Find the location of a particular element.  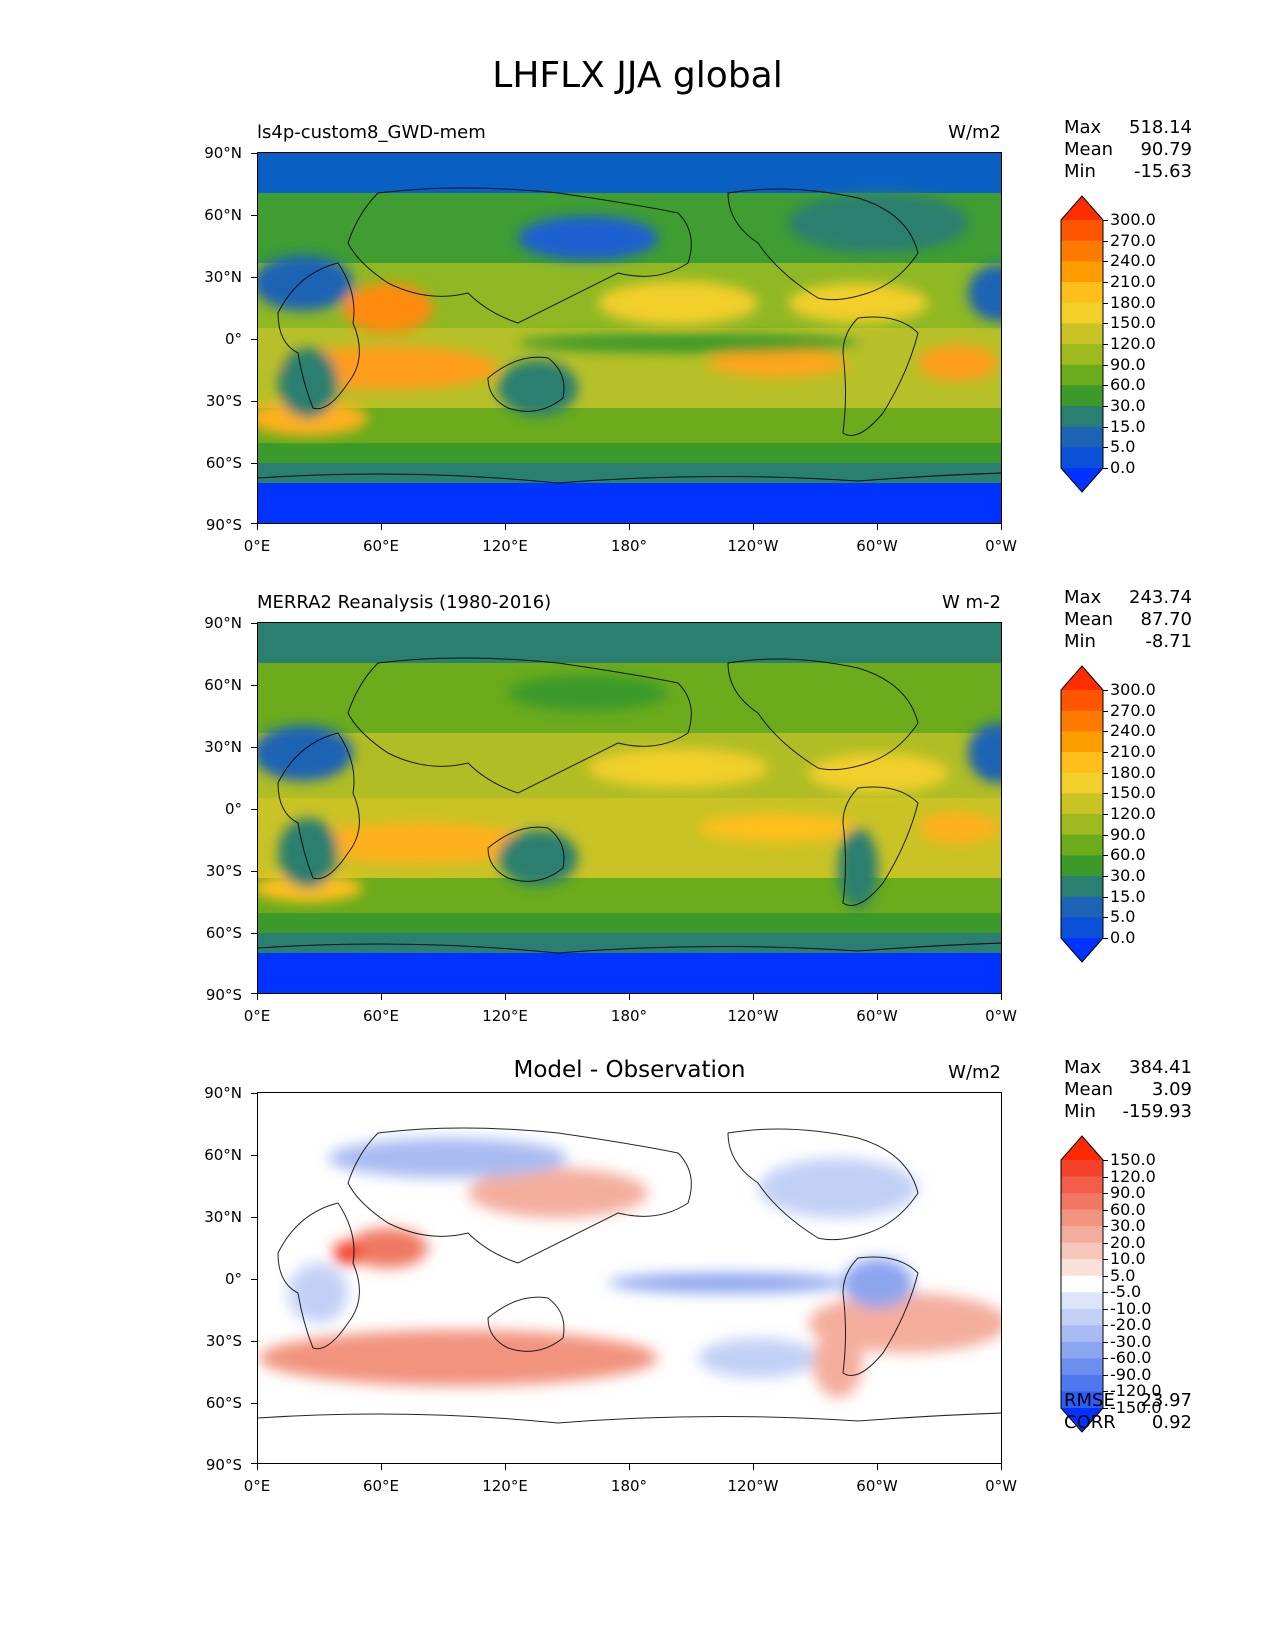

colorbar-graphic is located at coordinates (1082, 344).